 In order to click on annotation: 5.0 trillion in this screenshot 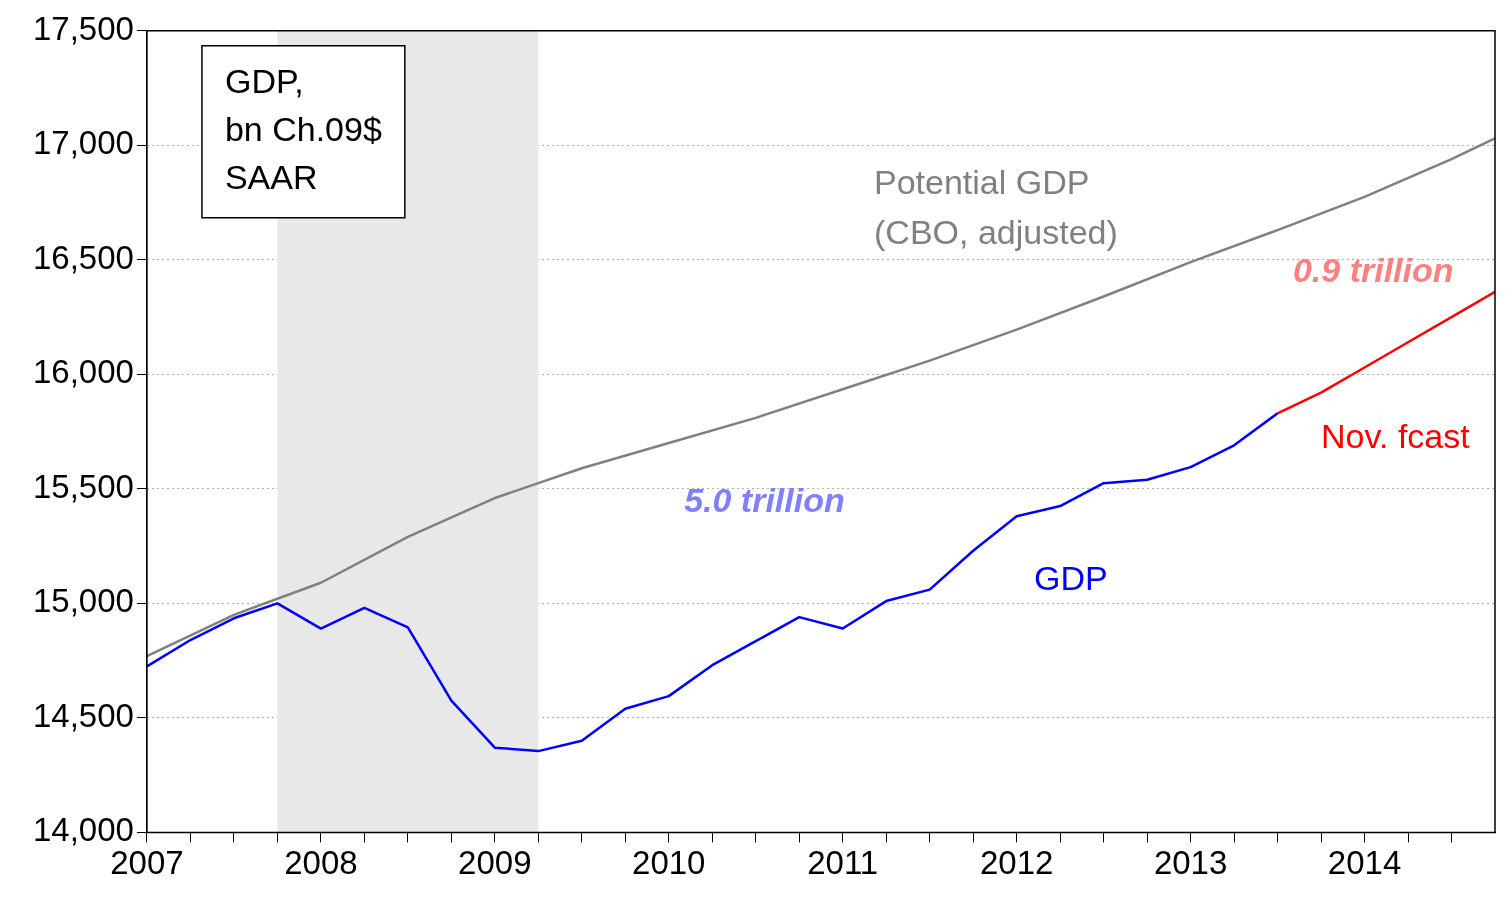, I will do `click(764, 499)`.